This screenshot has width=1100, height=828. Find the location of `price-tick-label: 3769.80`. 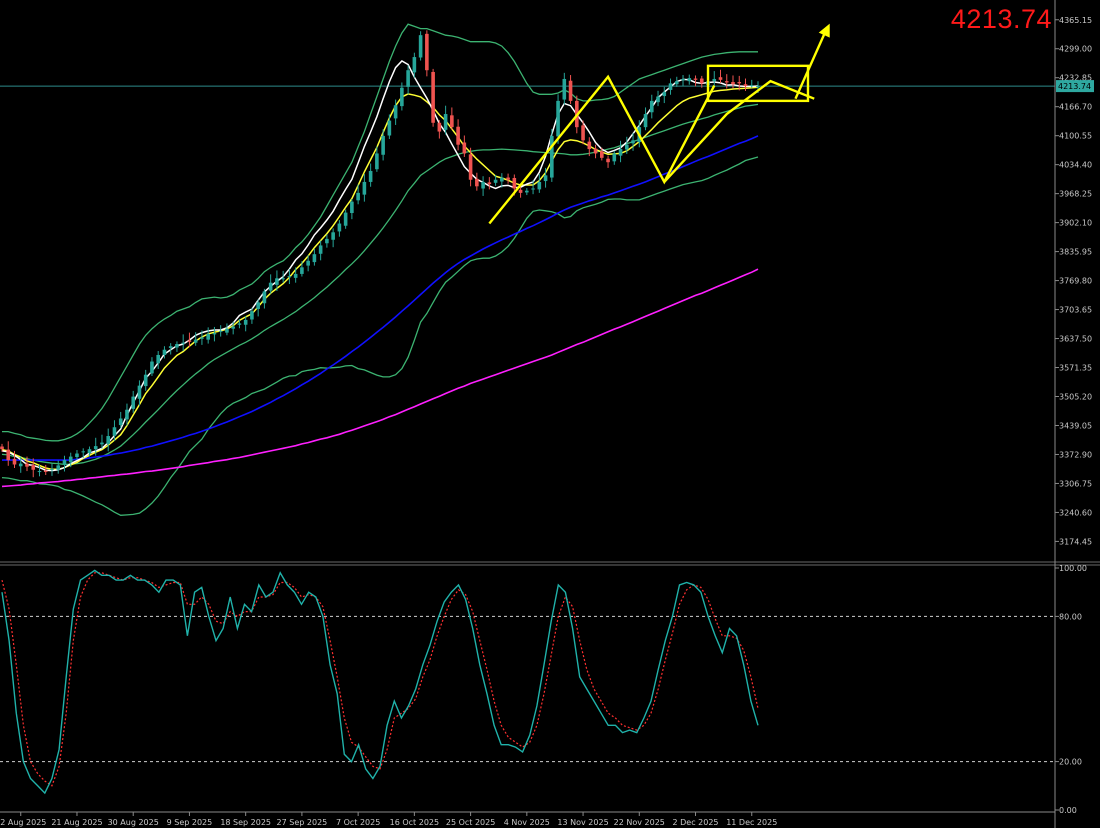

price-tick-label: 3769.80 is located at coordinates (1075, 281).